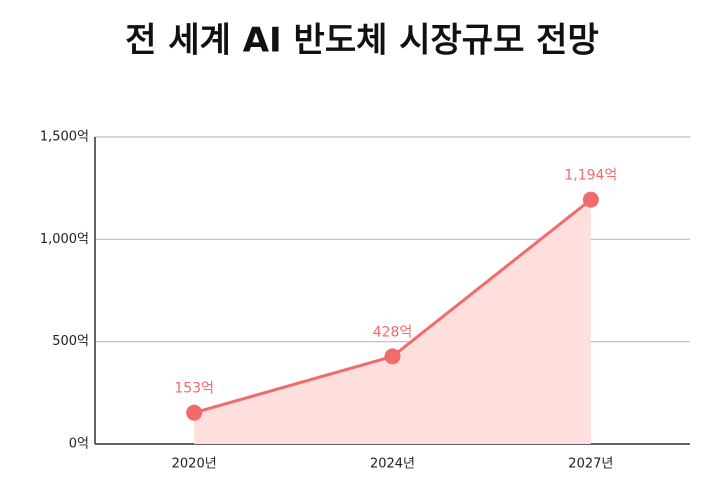  I want to click on value-label: 428억, so click(393, 332).